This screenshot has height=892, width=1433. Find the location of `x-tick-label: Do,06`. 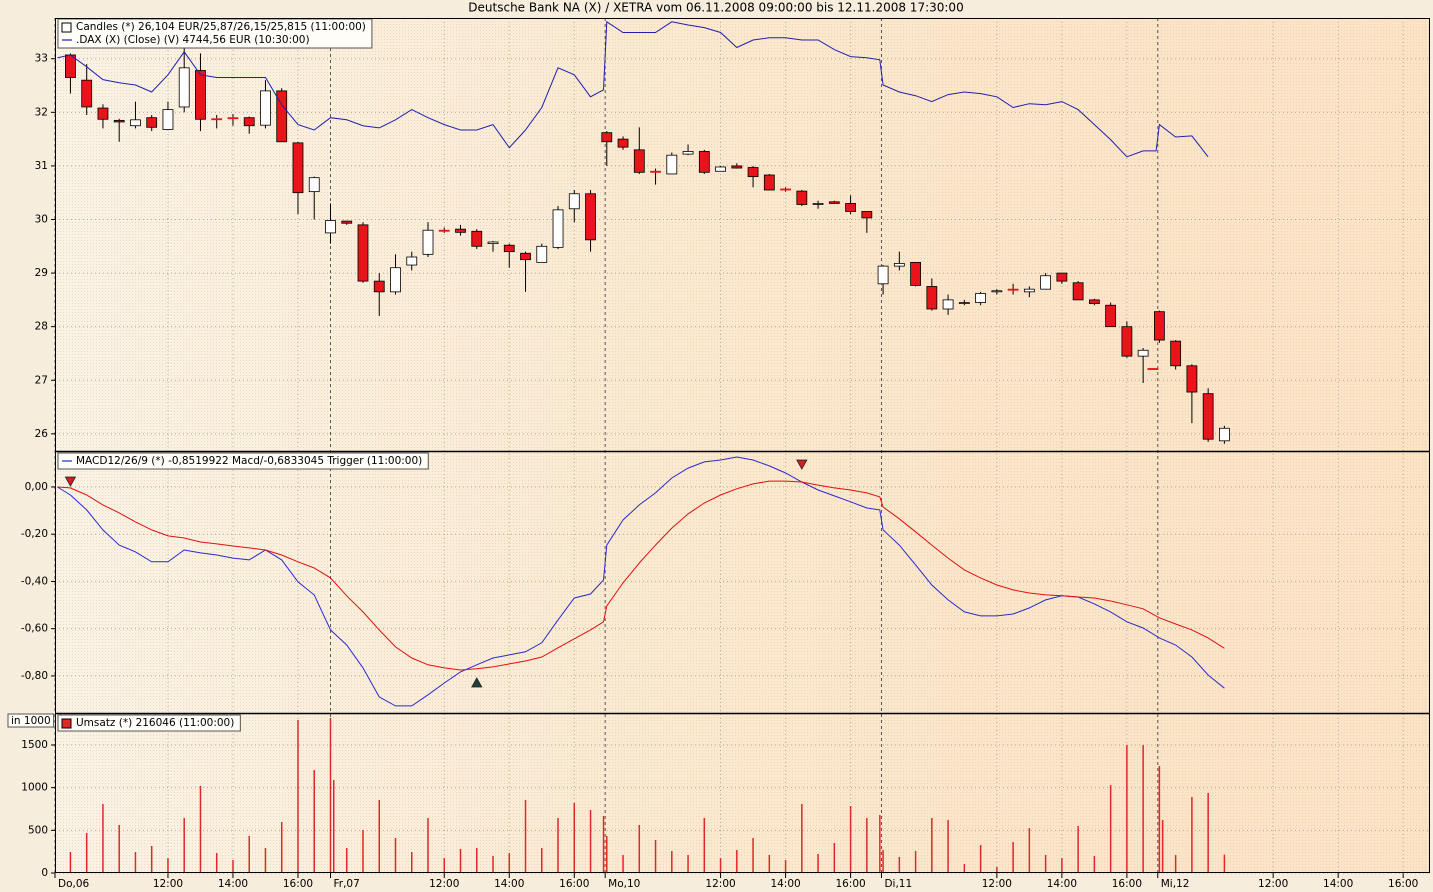

x-tick-label: Do,06 is located at coordinates (74, 884).